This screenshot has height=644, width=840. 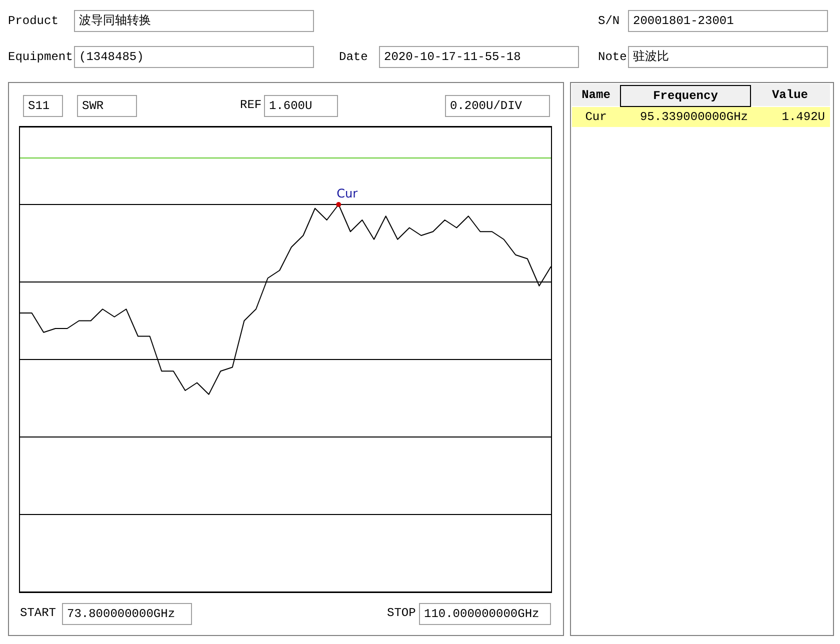 What do you see at coordinates (107, 106) in the screenshot?
I see `text: SWR` at bounding box center [107, 106].